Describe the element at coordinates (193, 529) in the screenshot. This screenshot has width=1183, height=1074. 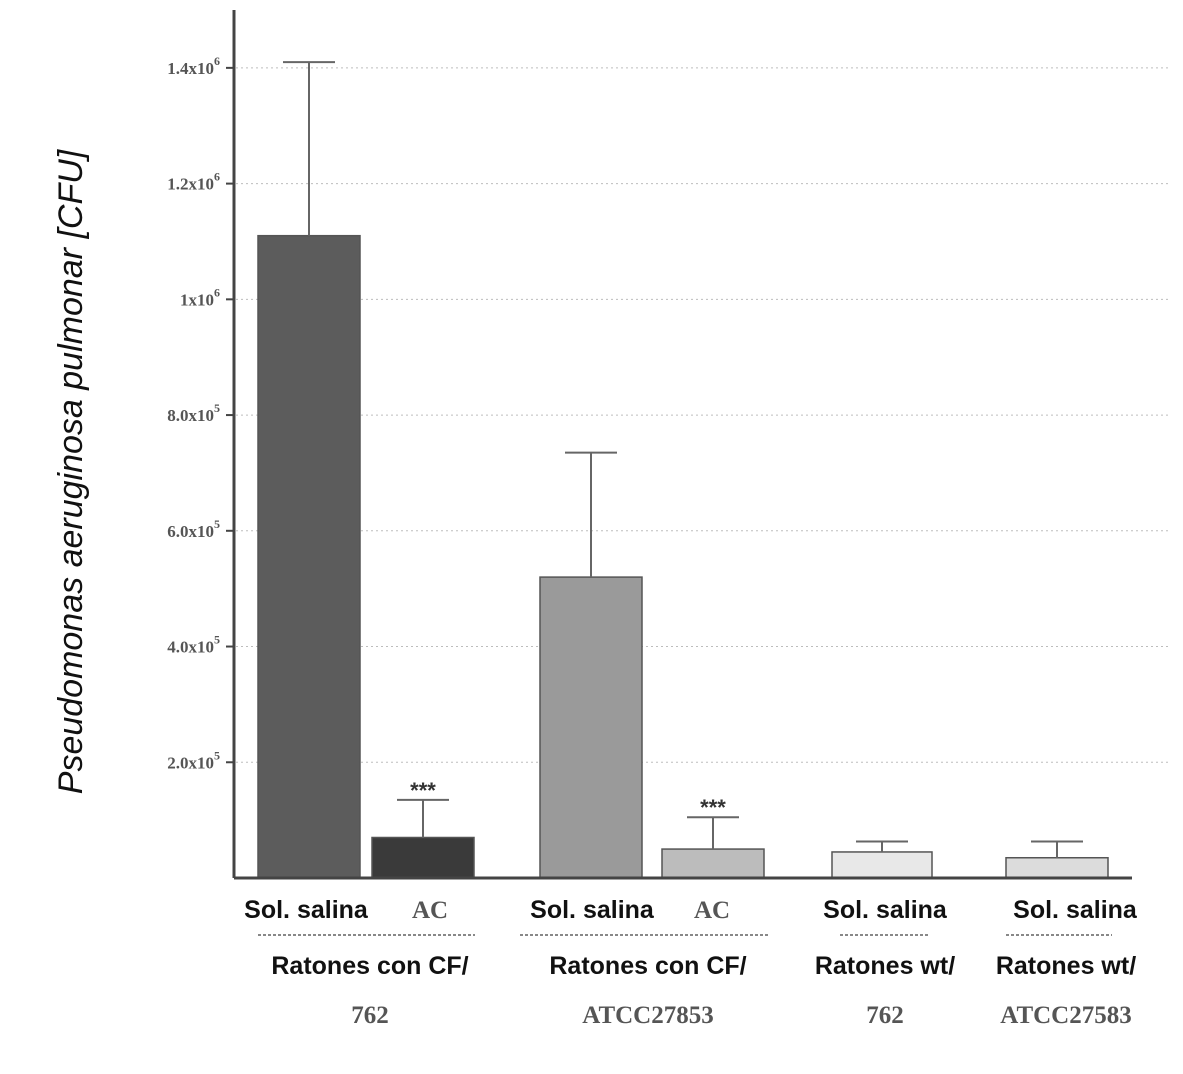
I see `y-tick-label: 6.0x10⁵` at that location.